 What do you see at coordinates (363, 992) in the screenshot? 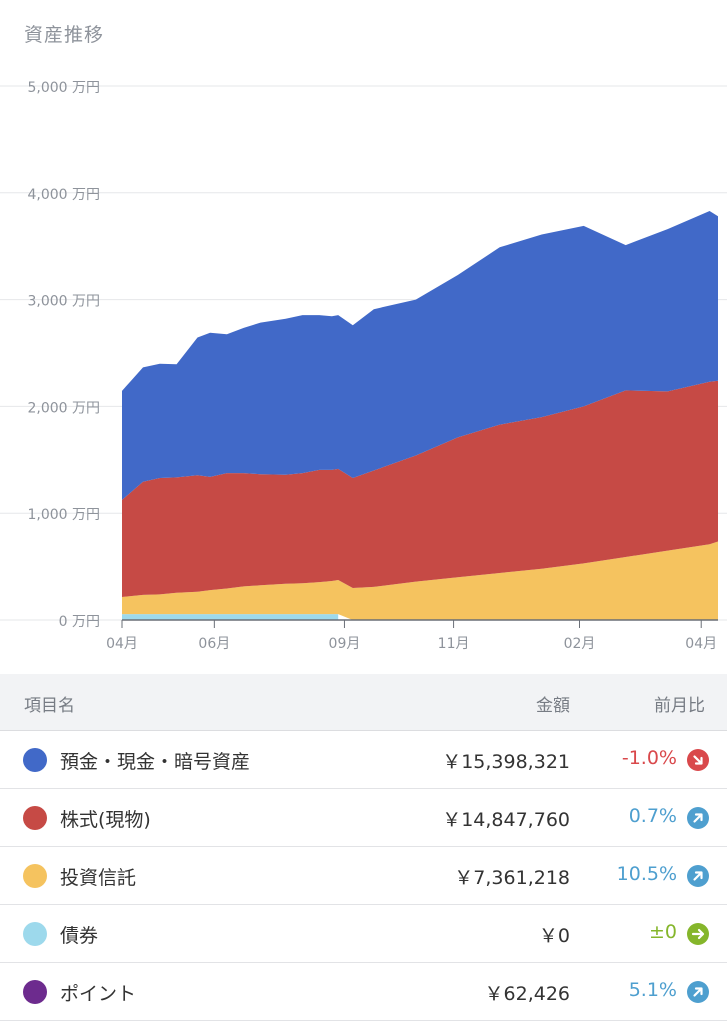
I see `table-row: ポイント ￥62,426 5.1%` at bounding box center [363, 992].